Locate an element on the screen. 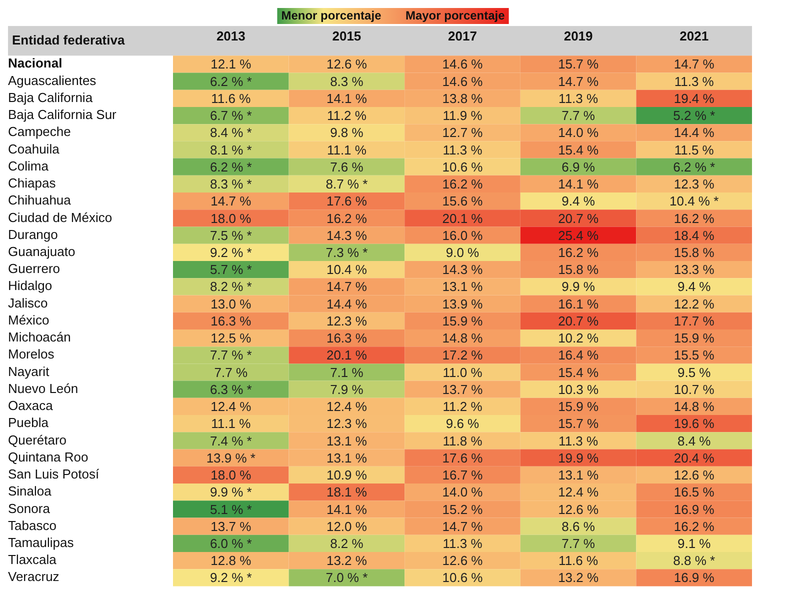 The height and width of the screenshot is (600, 800). data-label: 14.4 % is located at coordinates (694, 132).